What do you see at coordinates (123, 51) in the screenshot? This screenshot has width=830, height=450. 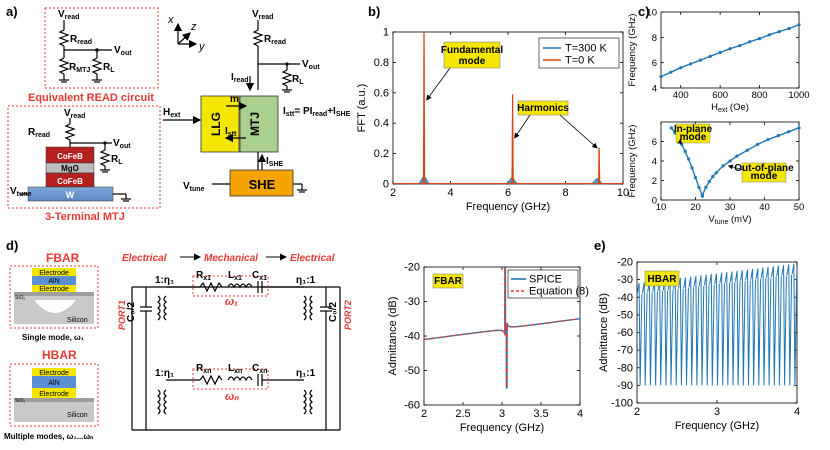 I see `read-vout-label: Vout` at bounding box center [123, 51].